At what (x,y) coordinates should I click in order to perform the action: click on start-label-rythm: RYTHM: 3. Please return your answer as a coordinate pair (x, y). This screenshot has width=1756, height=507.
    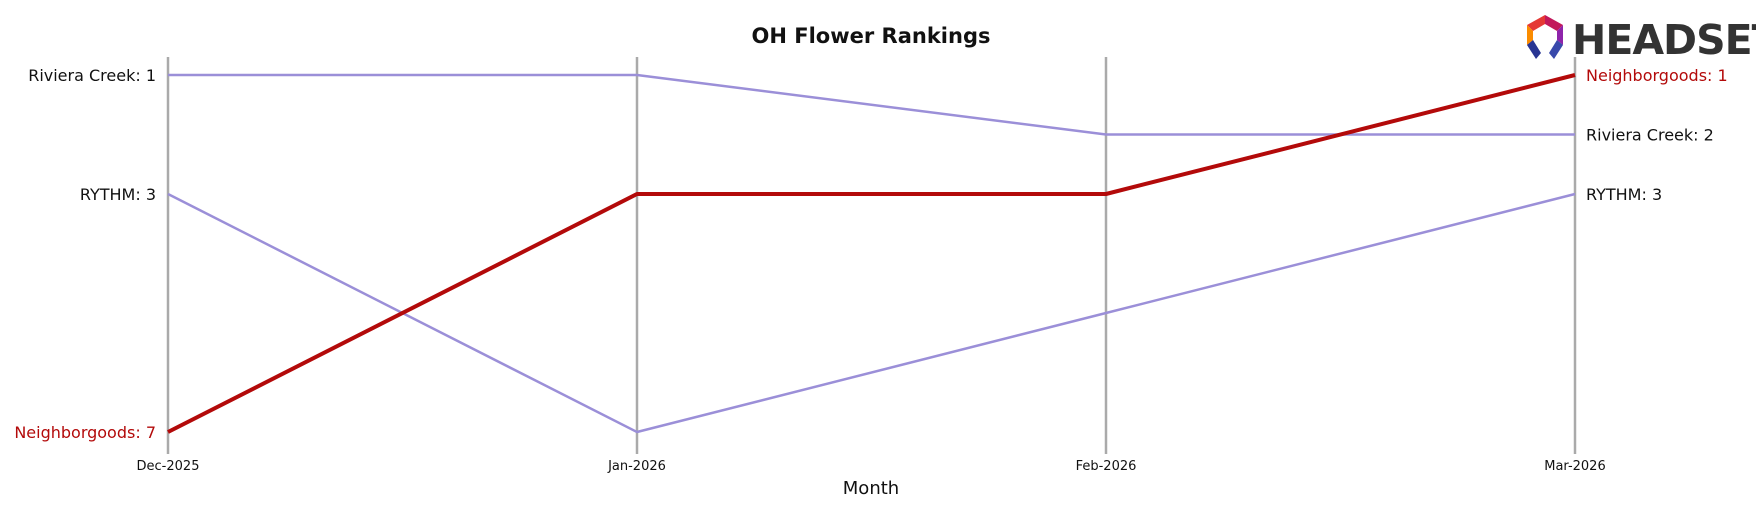
    Looking at the image, I should click on (118, 194).